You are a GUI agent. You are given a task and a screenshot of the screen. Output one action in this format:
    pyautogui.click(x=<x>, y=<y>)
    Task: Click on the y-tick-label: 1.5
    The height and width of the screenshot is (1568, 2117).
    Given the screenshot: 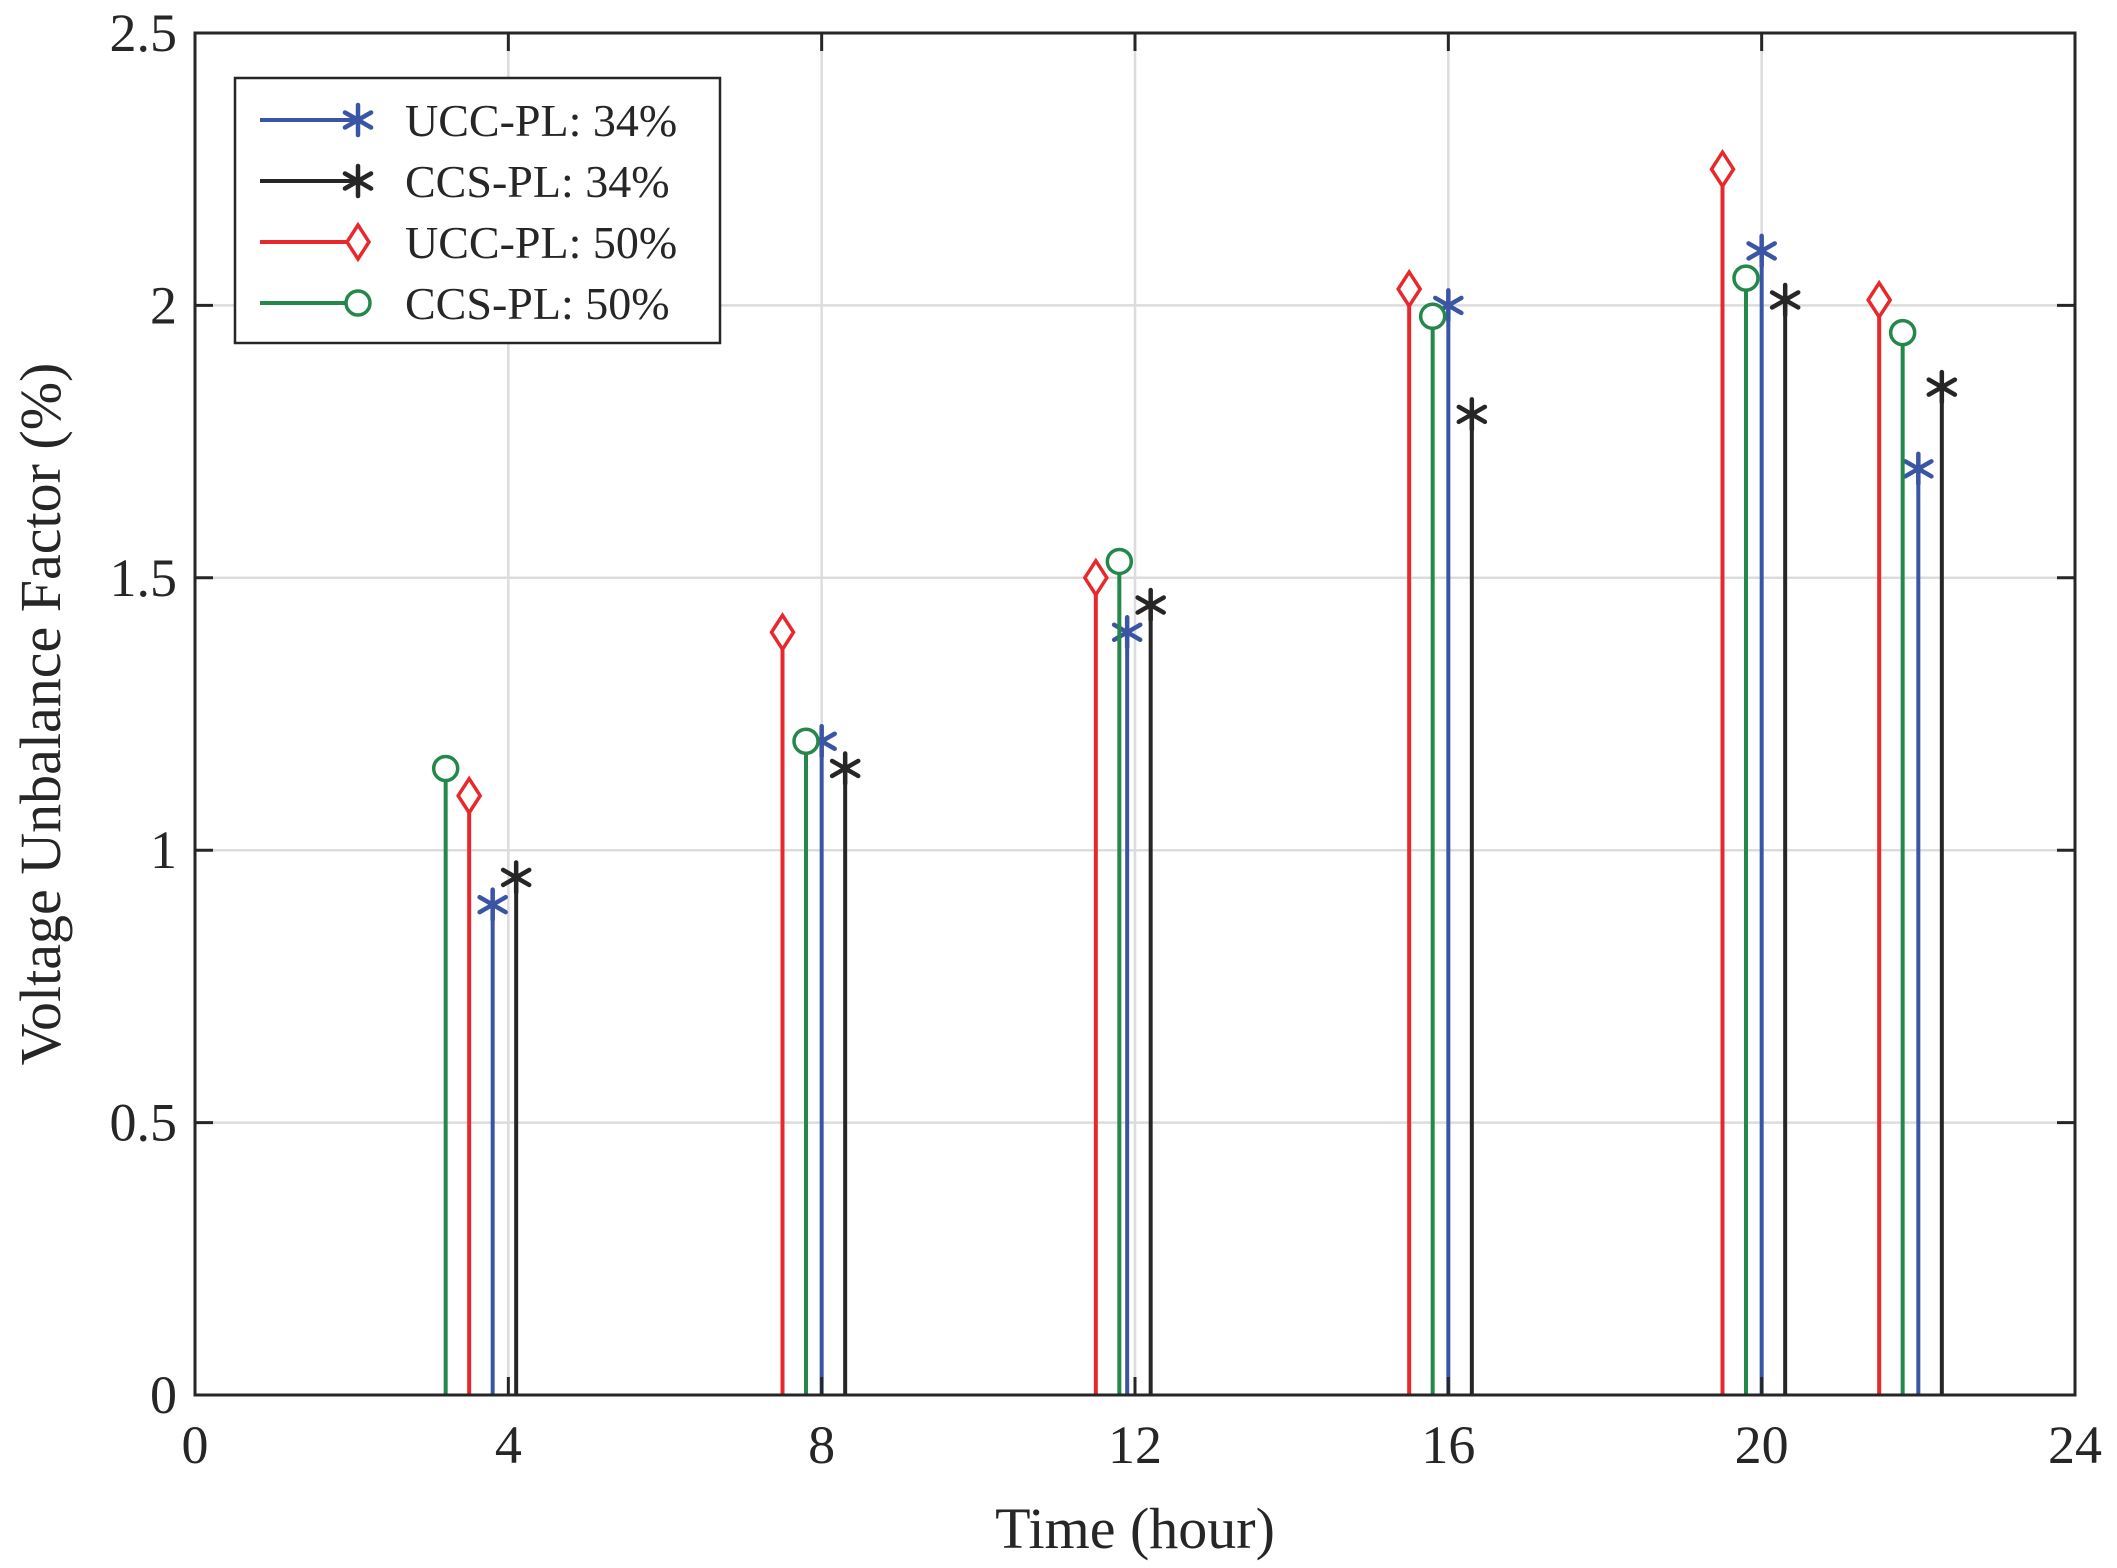 What is the action you would take?
    pyautogui.click(x=144, y=578)
    